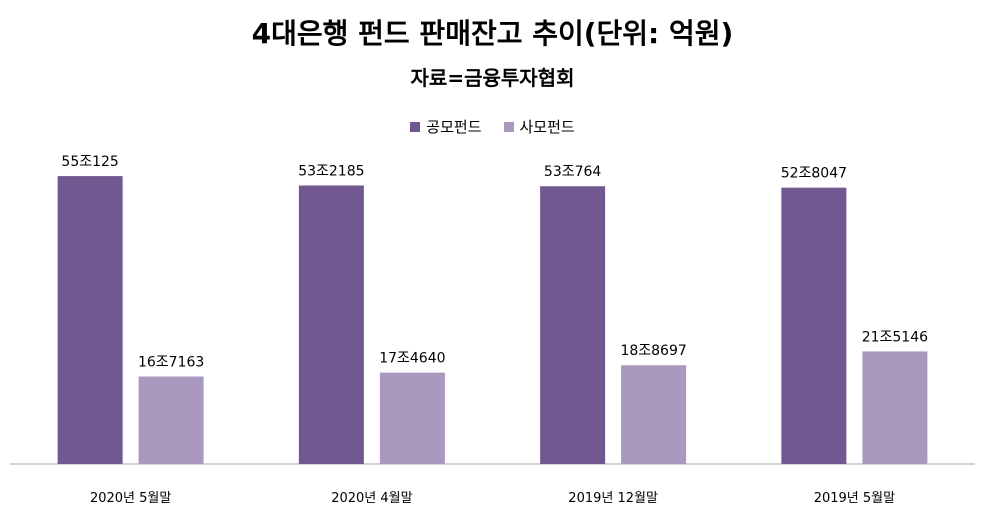 The width and height of the screenshot is (985, 525). I want to click on data-label-public-fund: 53조2185, so click(331, 171).